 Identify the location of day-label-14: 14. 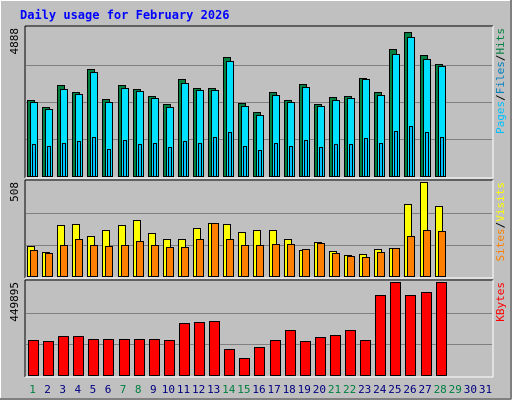
(229, 389).